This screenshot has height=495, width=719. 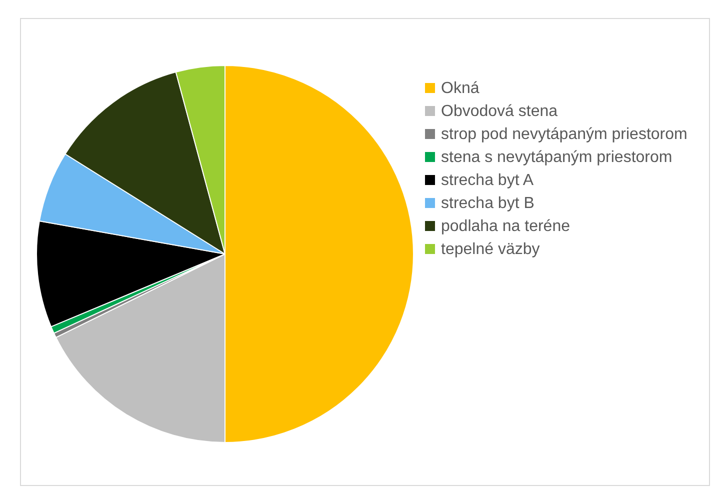 I want to click on legend-label: Obvodová stena, so click(x=499, y=112).